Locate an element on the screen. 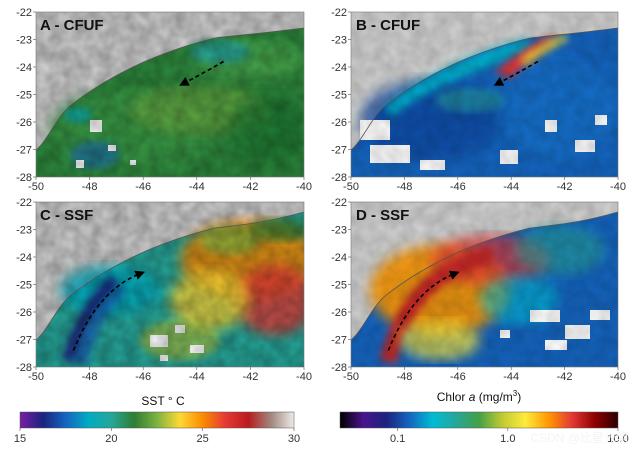 Image resolution: width=638 pixels, height=461 pixels. sst-colorbar-tick-label: 25 is located at coordinates (203, 439).